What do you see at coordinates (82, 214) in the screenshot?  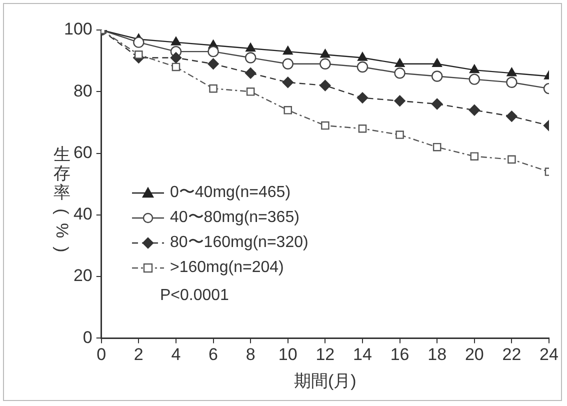 I see `y-tick-label: 40` at bounding box center [82, 214].